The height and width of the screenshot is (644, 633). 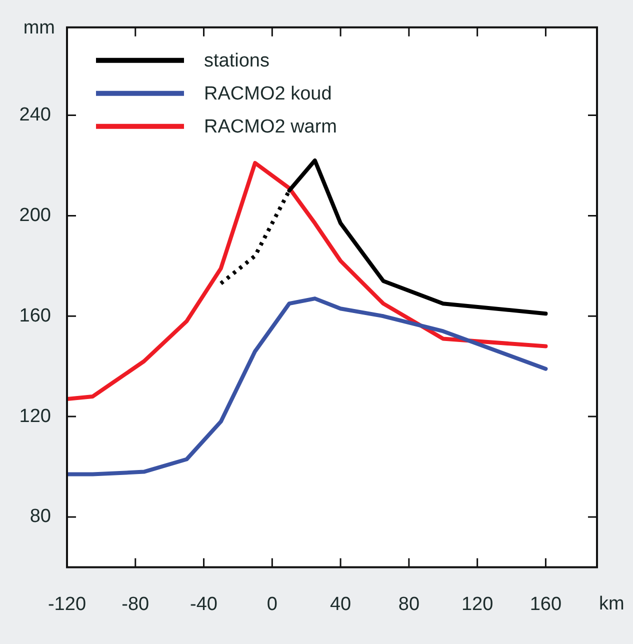 I want to click on x-axis-title: km, so click(x=611, y=603).